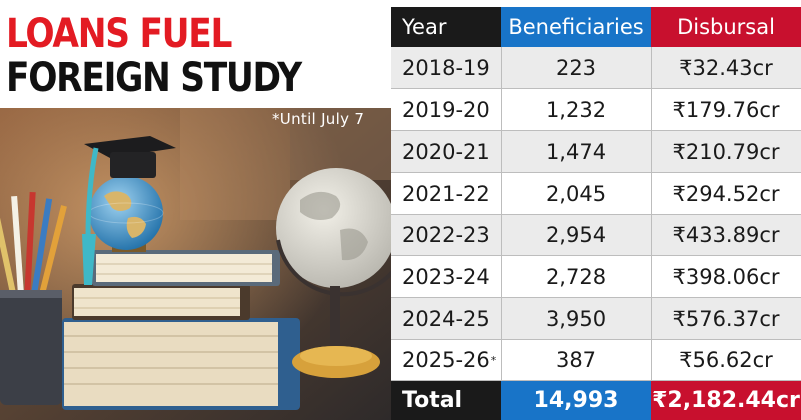 Image resolution: width=801 pixels, height=420 pixels. What do you see at coordinates (726, 67) in the screenshot?
I see `cell-disbursal: ₹32.43cr` at bounding box center [726, 67].